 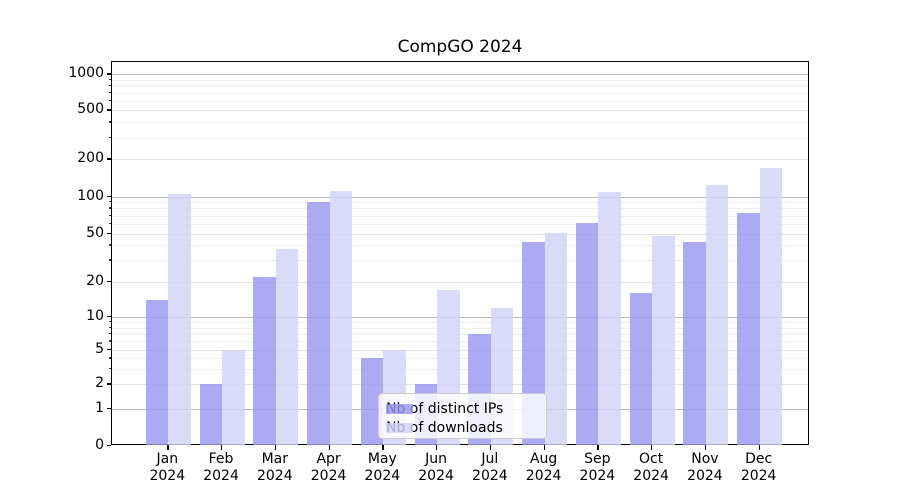 What do you see at coordinates (221, 467) in the screenshot?
I see `x-tick-label: Feb 2024` at bounding box center [221, 467].